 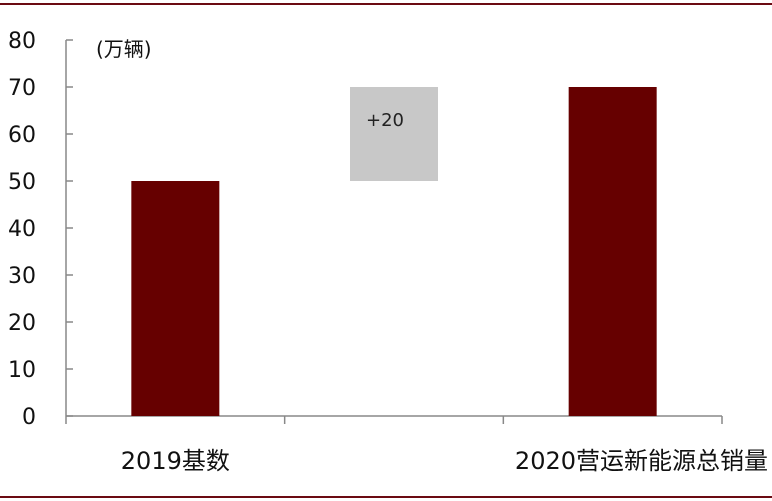 What do you see at coordinates (394, 419) in the screenshot?
I see `x-axis` at bounding box center [394, 419].